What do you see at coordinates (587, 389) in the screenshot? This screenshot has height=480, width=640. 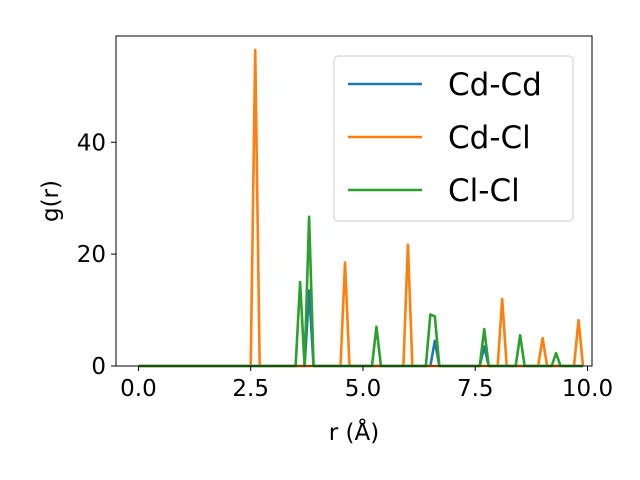 I see `x-tick-label: 10.0` at bounding box center [587, 389].